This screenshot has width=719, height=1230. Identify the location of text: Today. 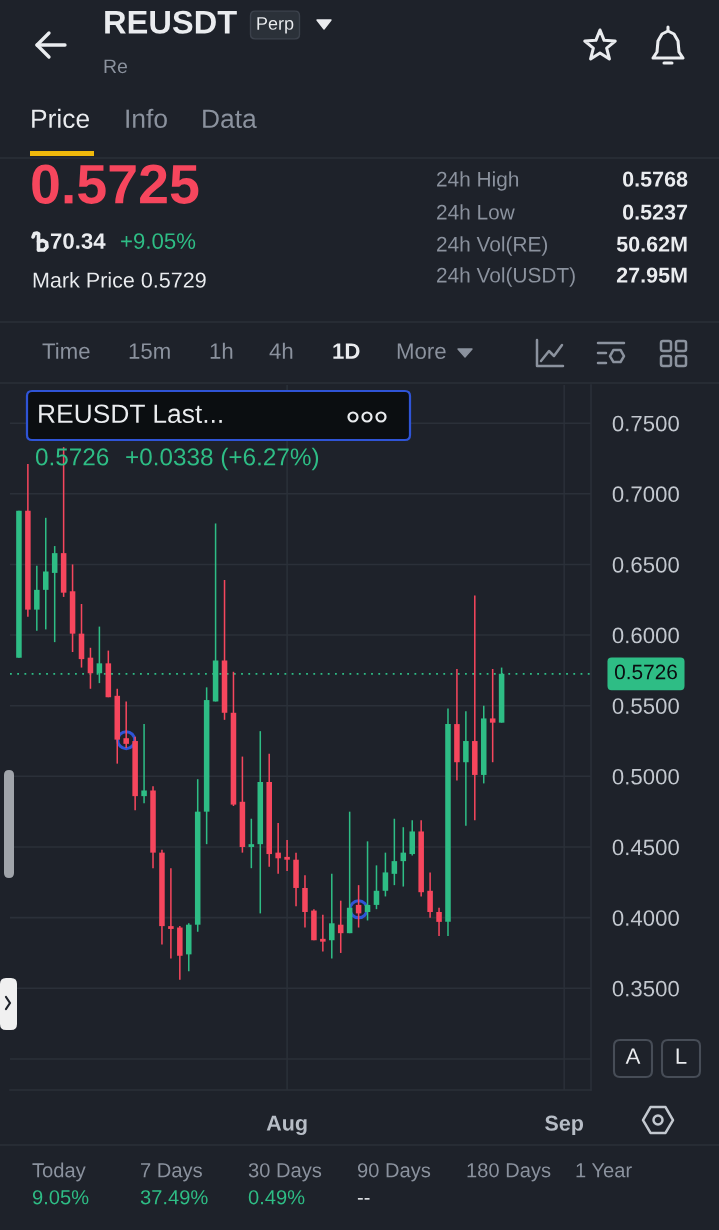
(59, 1172).